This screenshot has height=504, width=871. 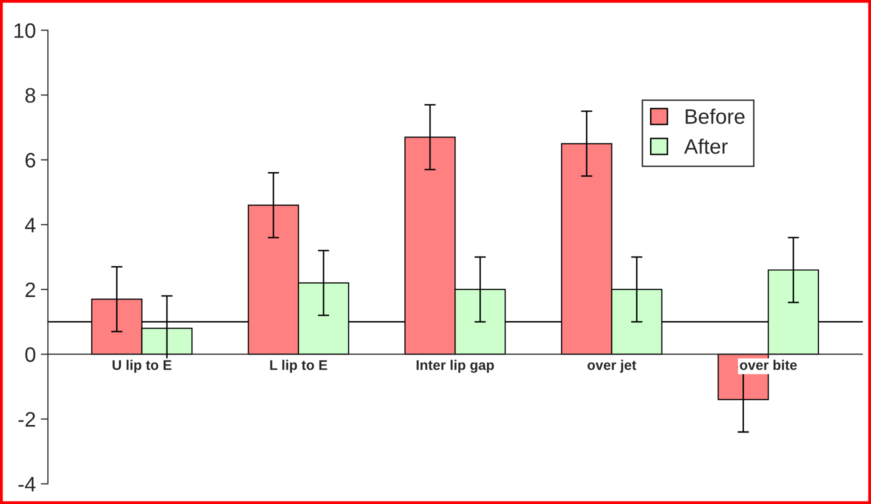 I want to click on x-tick-label: Inter lip gap, so click(x=455, y=366).